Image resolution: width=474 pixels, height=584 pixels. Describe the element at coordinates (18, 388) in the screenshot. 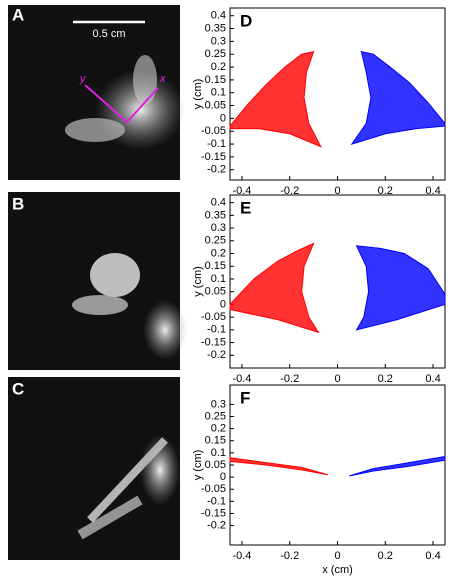

I see `panel-label: C` at that location.